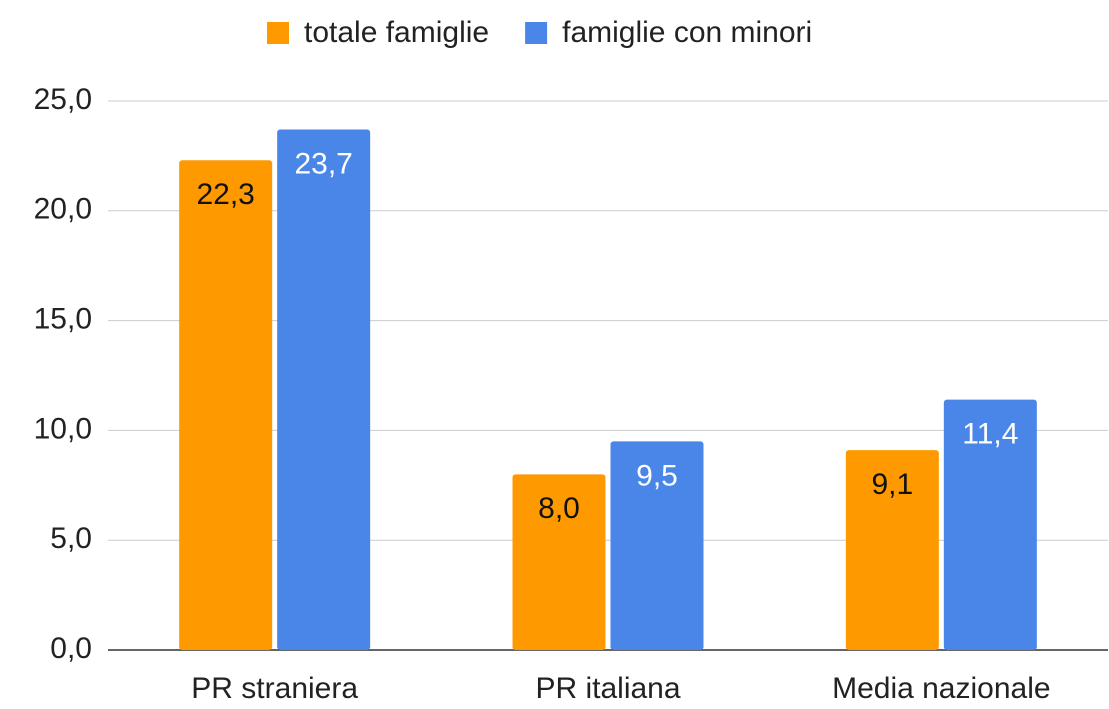 The image size is (1109, 709). What do you see at coordinates (63, 99) in the screenshot?
I see `y-tick-label: 25,0` at bounding box center [63, 99].